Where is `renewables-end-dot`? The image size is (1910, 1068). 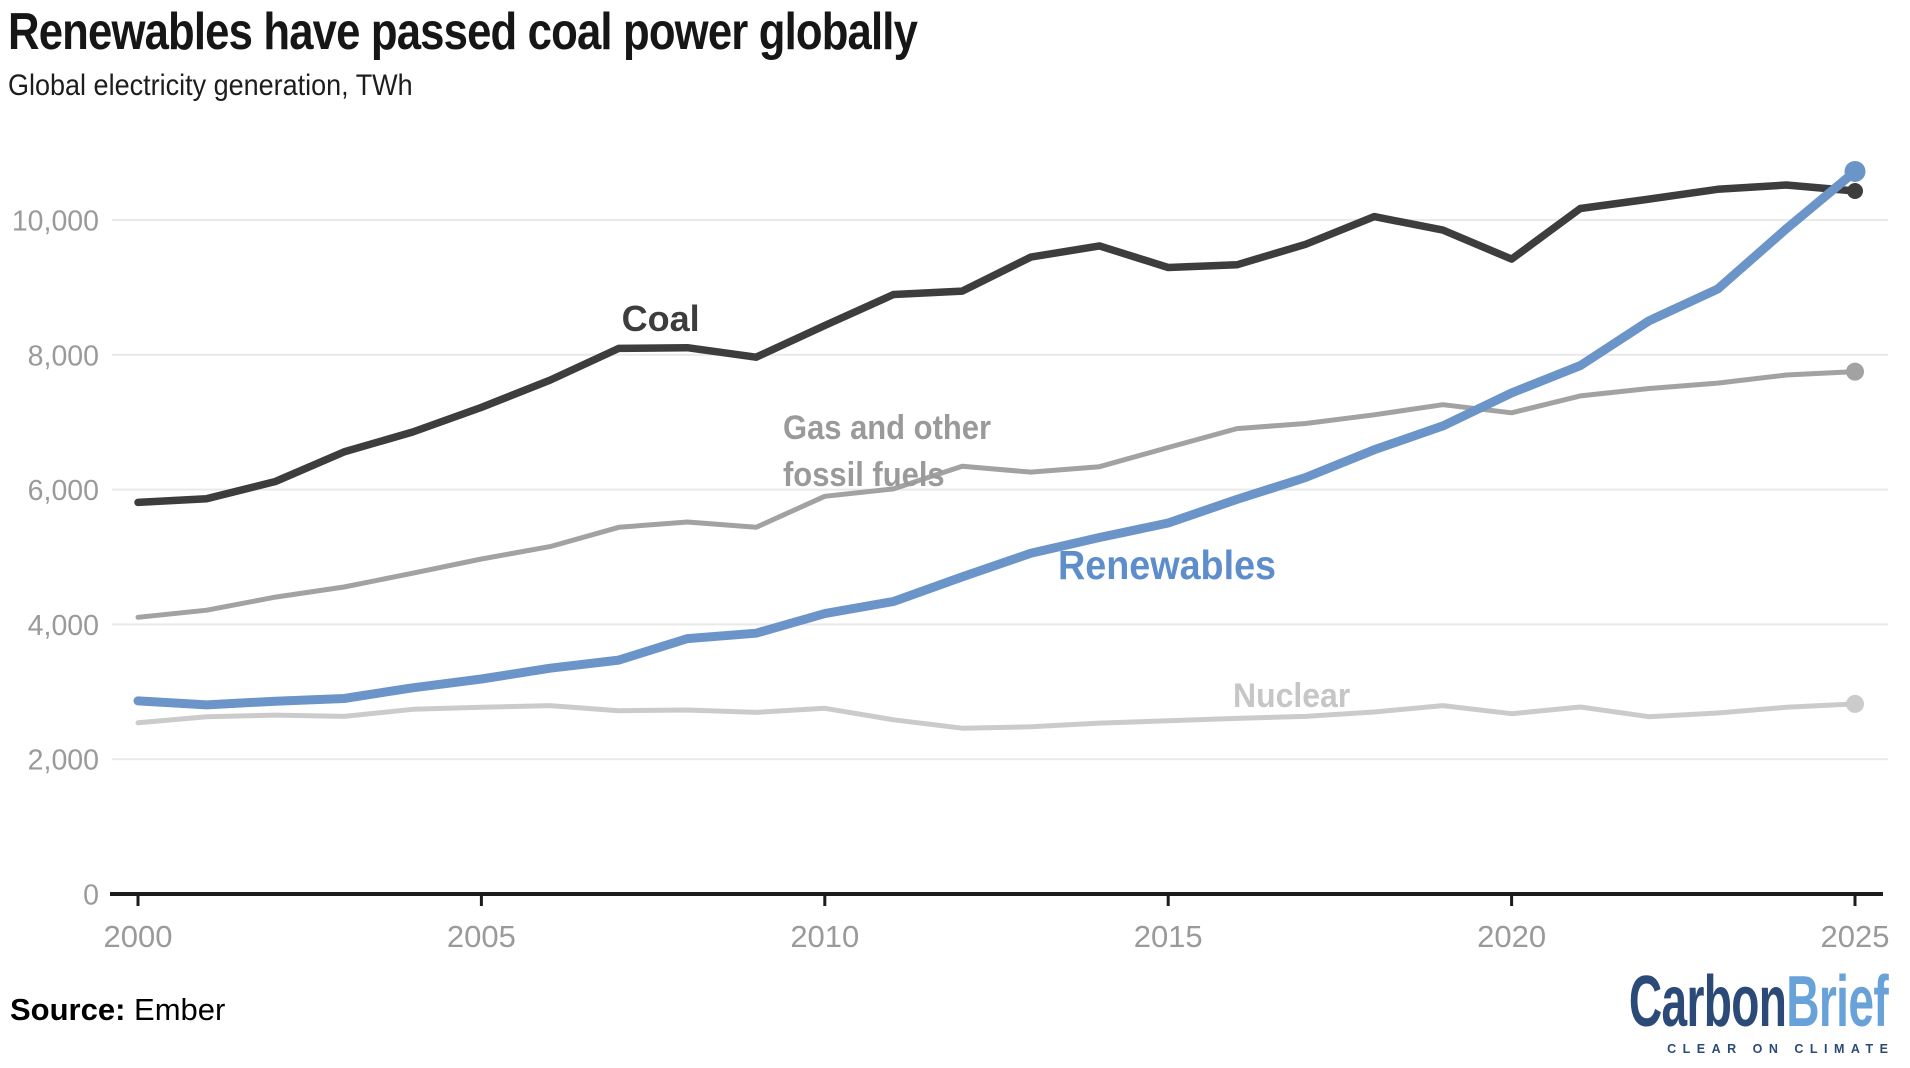 renewables-end-dot is located at coordinates (1855, 171).